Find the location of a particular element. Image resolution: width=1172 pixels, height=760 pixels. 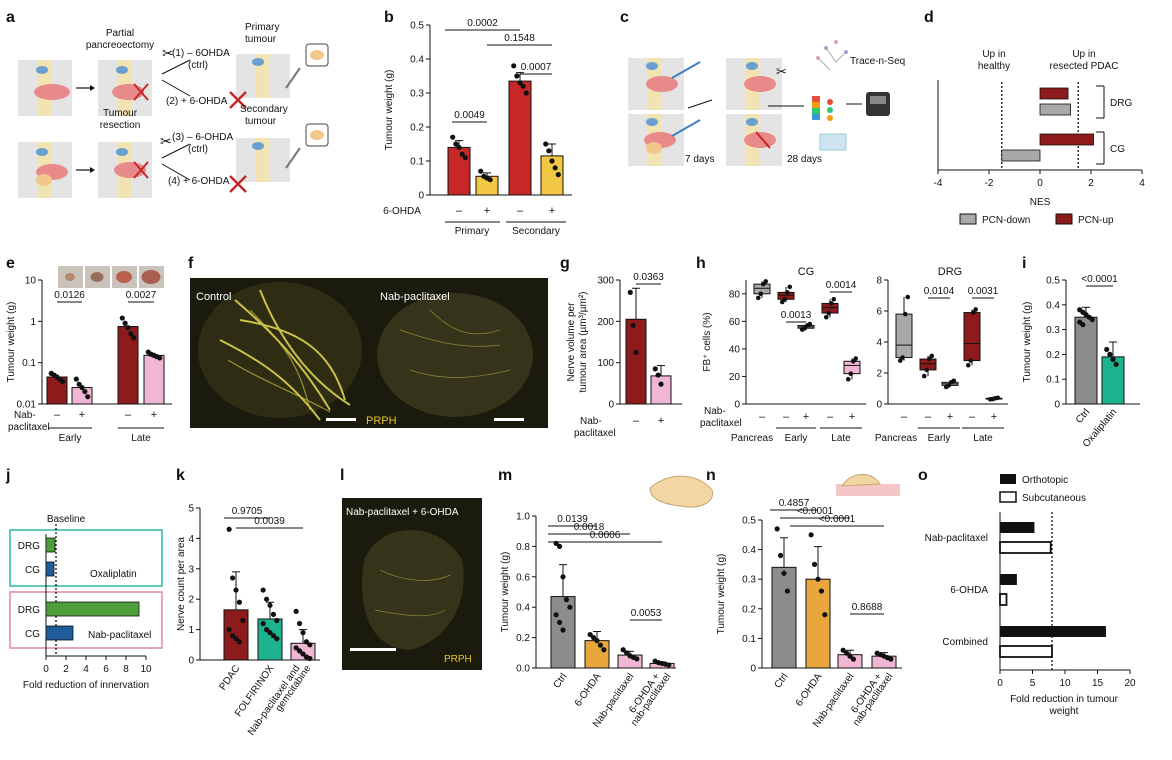

x-tick-label: 6 is located at coordinates (106, 669).